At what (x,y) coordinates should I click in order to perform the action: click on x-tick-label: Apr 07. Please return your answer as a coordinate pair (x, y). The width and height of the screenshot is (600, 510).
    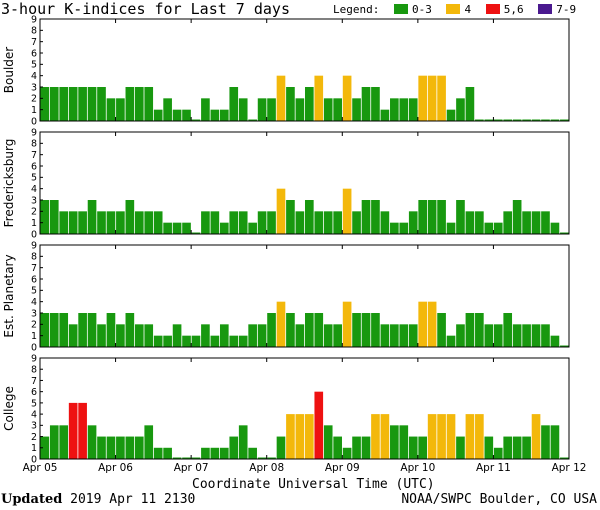
    Looking at the image, I should click on (191, 468).